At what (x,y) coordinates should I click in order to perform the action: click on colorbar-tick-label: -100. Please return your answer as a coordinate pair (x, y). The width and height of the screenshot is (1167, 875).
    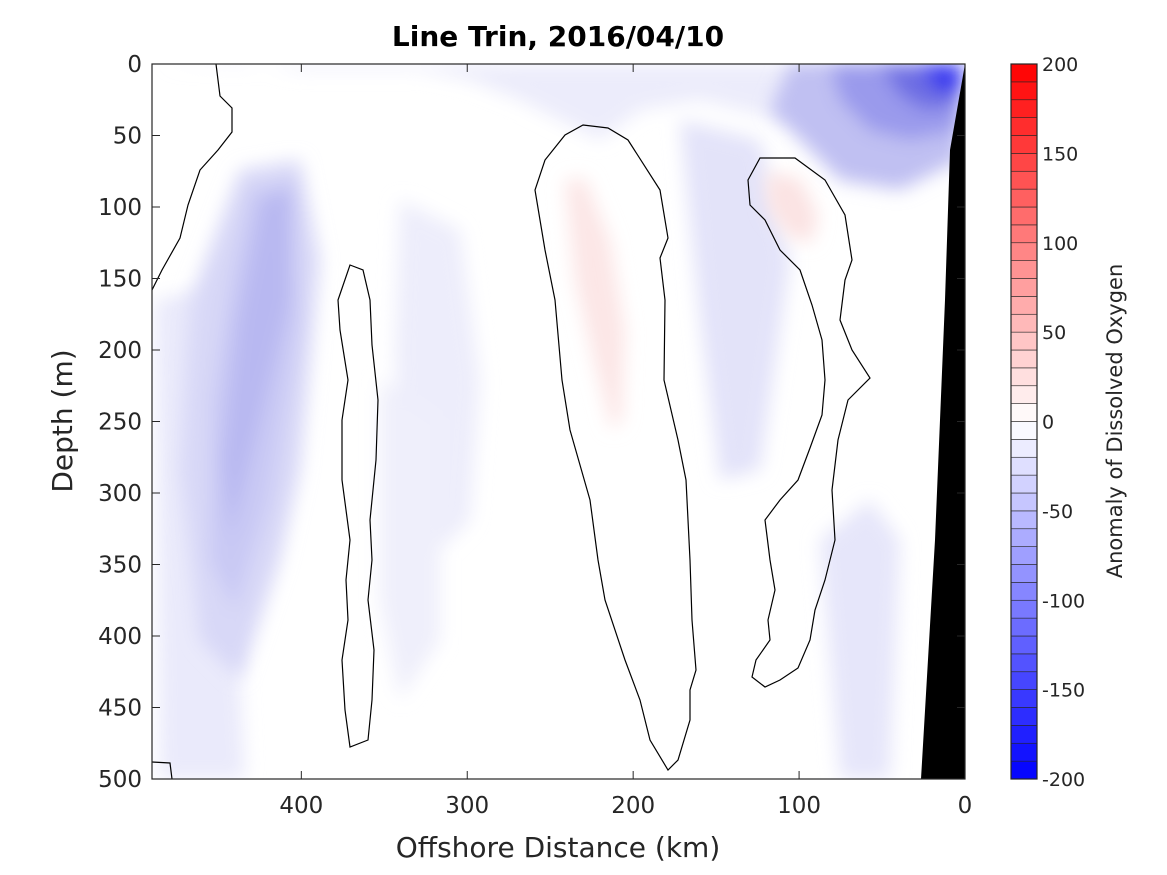
    Looking at the image, I should click on (1063, 601).